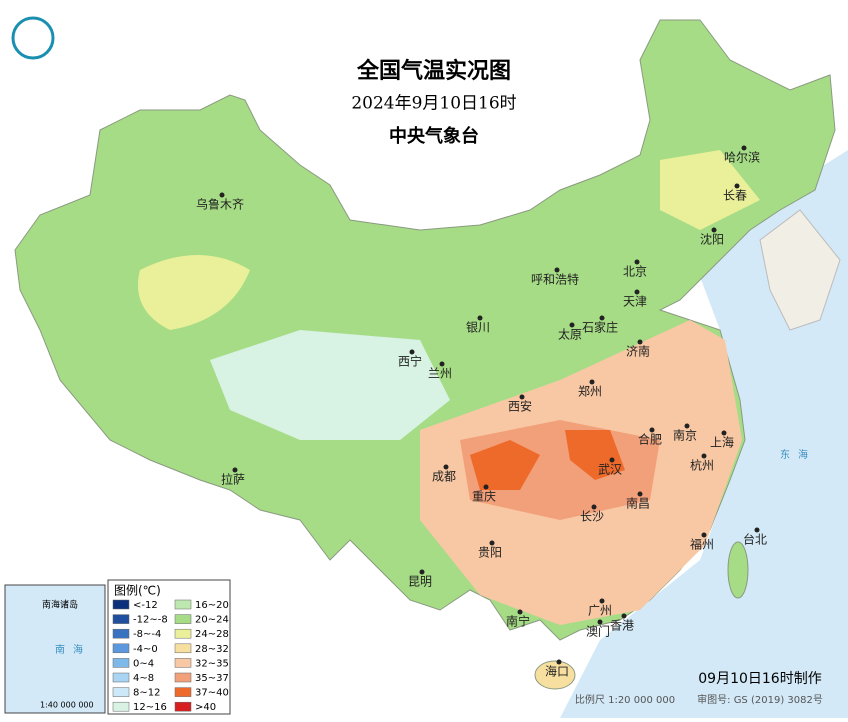  Describe the element at coordinates (610, 470) in the screenshot. I see `city-label: 武汉` at that location.